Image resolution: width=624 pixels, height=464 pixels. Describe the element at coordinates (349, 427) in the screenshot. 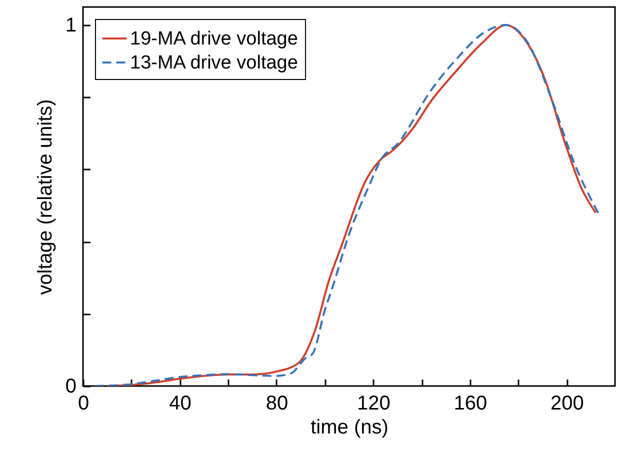

I see `x-axis-title: time (ns)` at that location.